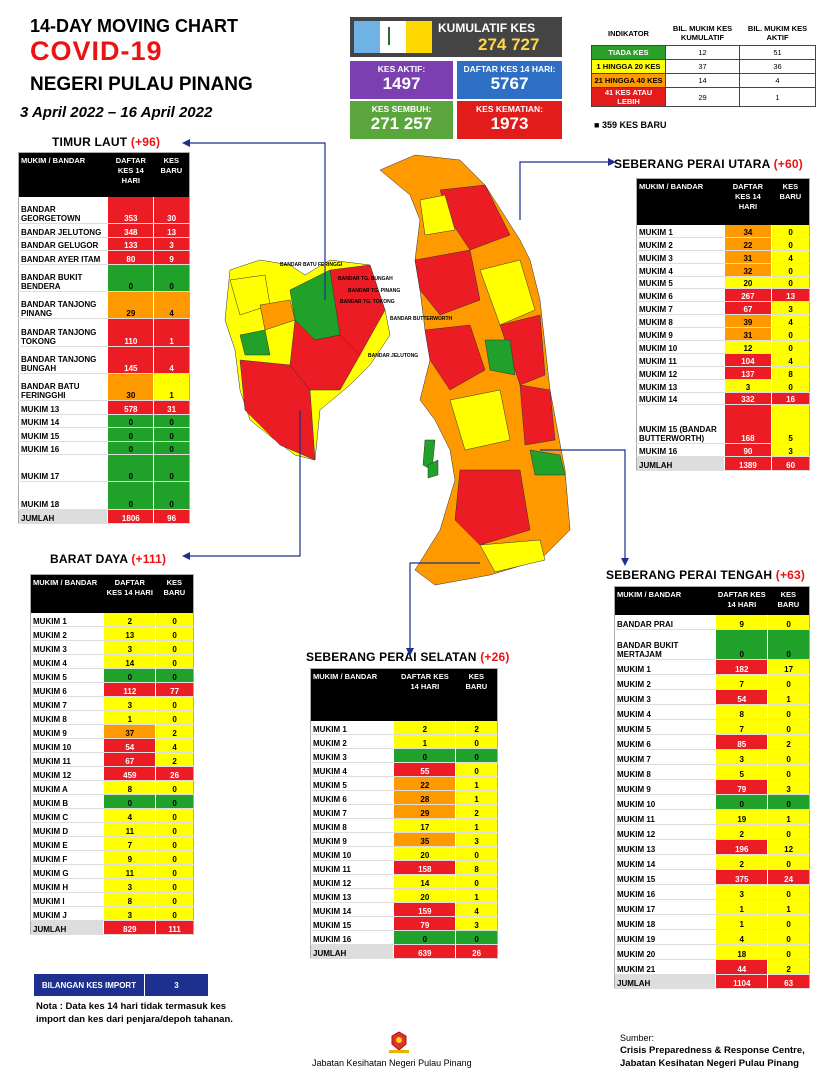 This screenshot has width=840, height=1080. What do you see at coordinates (404, 923) in the screenshot?
I see `table-row: MUKIM 15 79 3` at bounding box center [404, 923].